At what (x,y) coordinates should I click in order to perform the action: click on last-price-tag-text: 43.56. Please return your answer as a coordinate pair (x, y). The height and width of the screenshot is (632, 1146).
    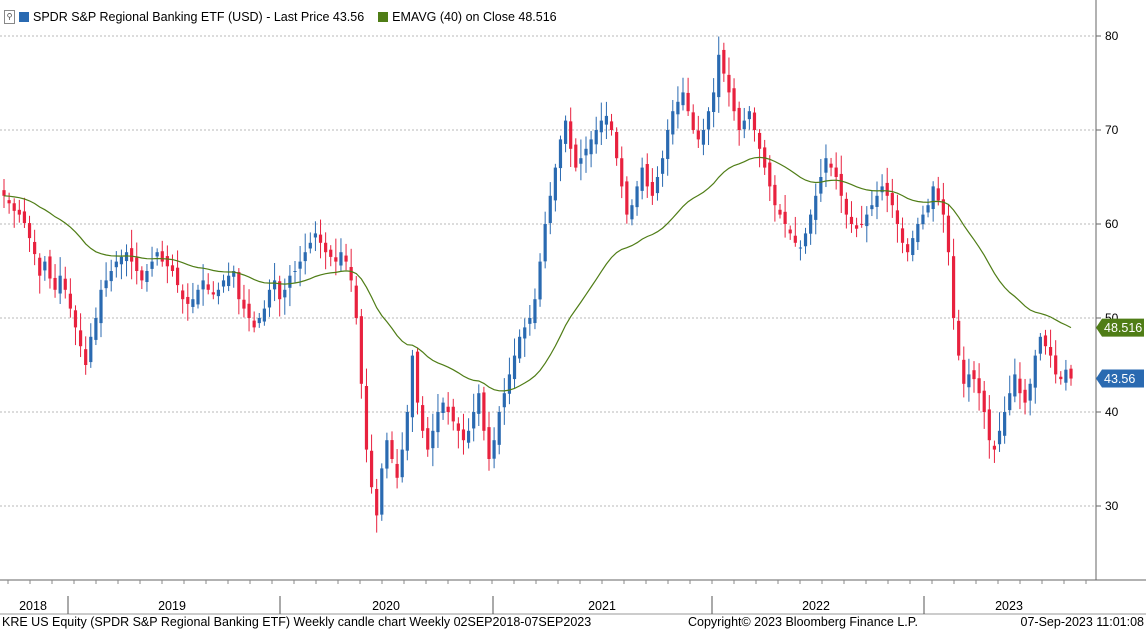
    Looking at the image, I should click on (1119, 379).